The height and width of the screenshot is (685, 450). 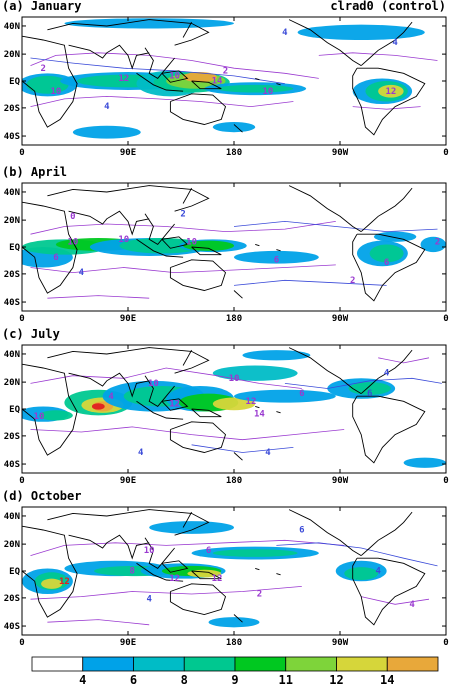 What do you see at coordinates (31, 334) in the screenshot?
I see `panel-title-c: (c) July` at bounding box center [31, 334].